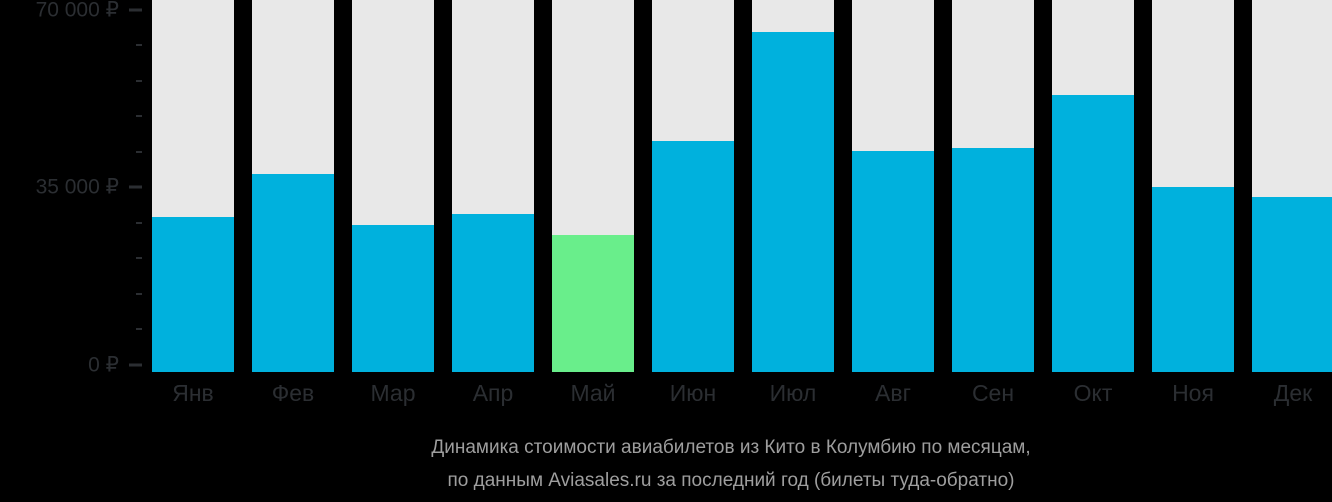 This screenshot has width=1332, height=502. I want to click on column-Авг, so click(893, 186).